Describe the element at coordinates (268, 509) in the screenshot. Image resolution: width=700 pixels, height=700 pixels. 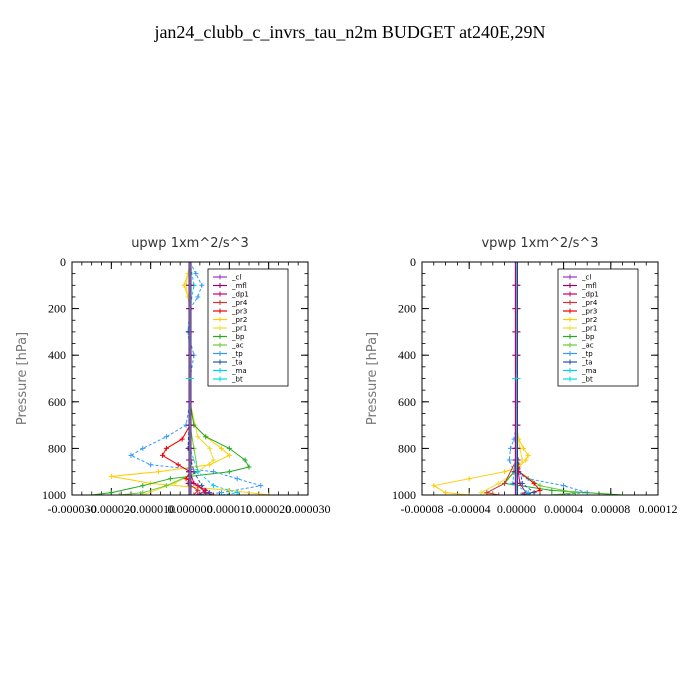
I see `x-tick-label: 0.000020` at that location.